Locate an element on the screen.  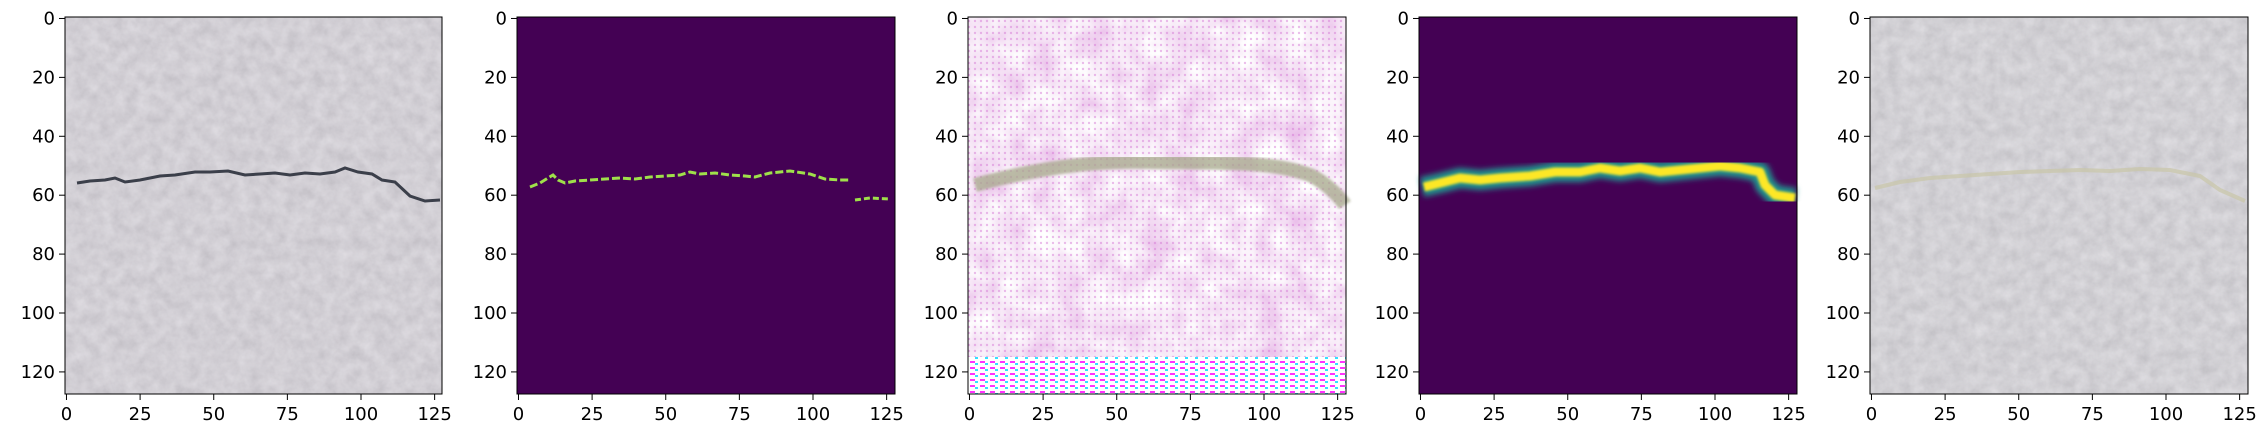
panel-input is located at coordinates (253, 205).